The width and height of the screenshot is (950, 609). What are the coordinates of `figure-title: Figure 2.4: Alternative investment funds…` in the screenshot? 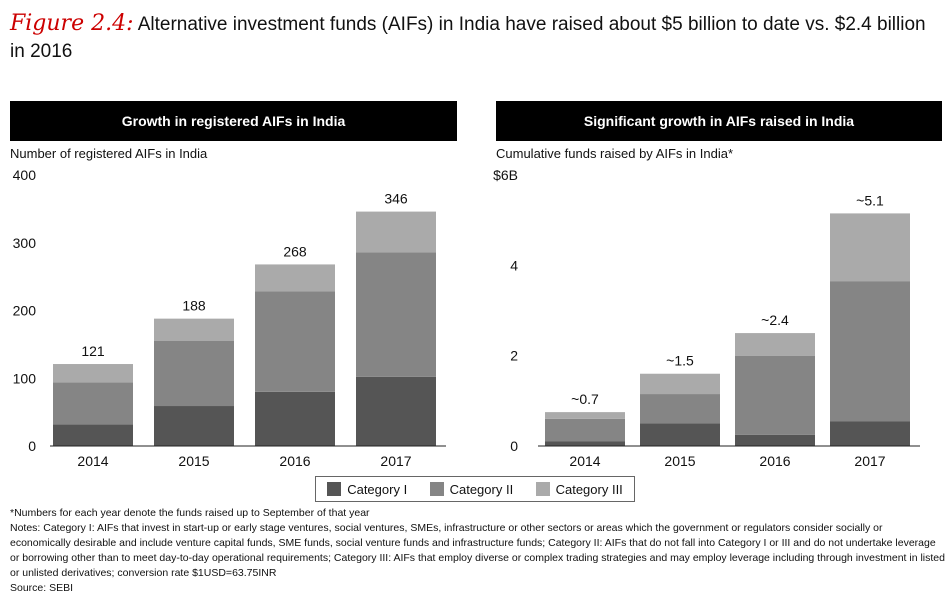 It's located at (477, 37).